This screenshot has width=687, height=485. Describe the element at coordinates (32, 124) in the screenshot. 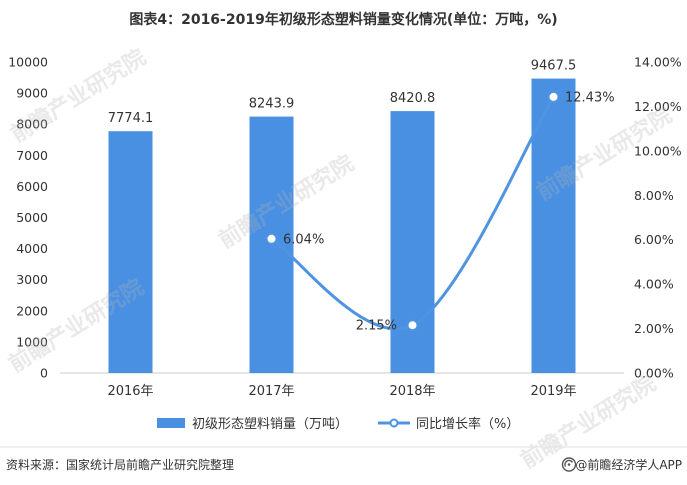

I see `y-tick-label-left: 8000` at that location.